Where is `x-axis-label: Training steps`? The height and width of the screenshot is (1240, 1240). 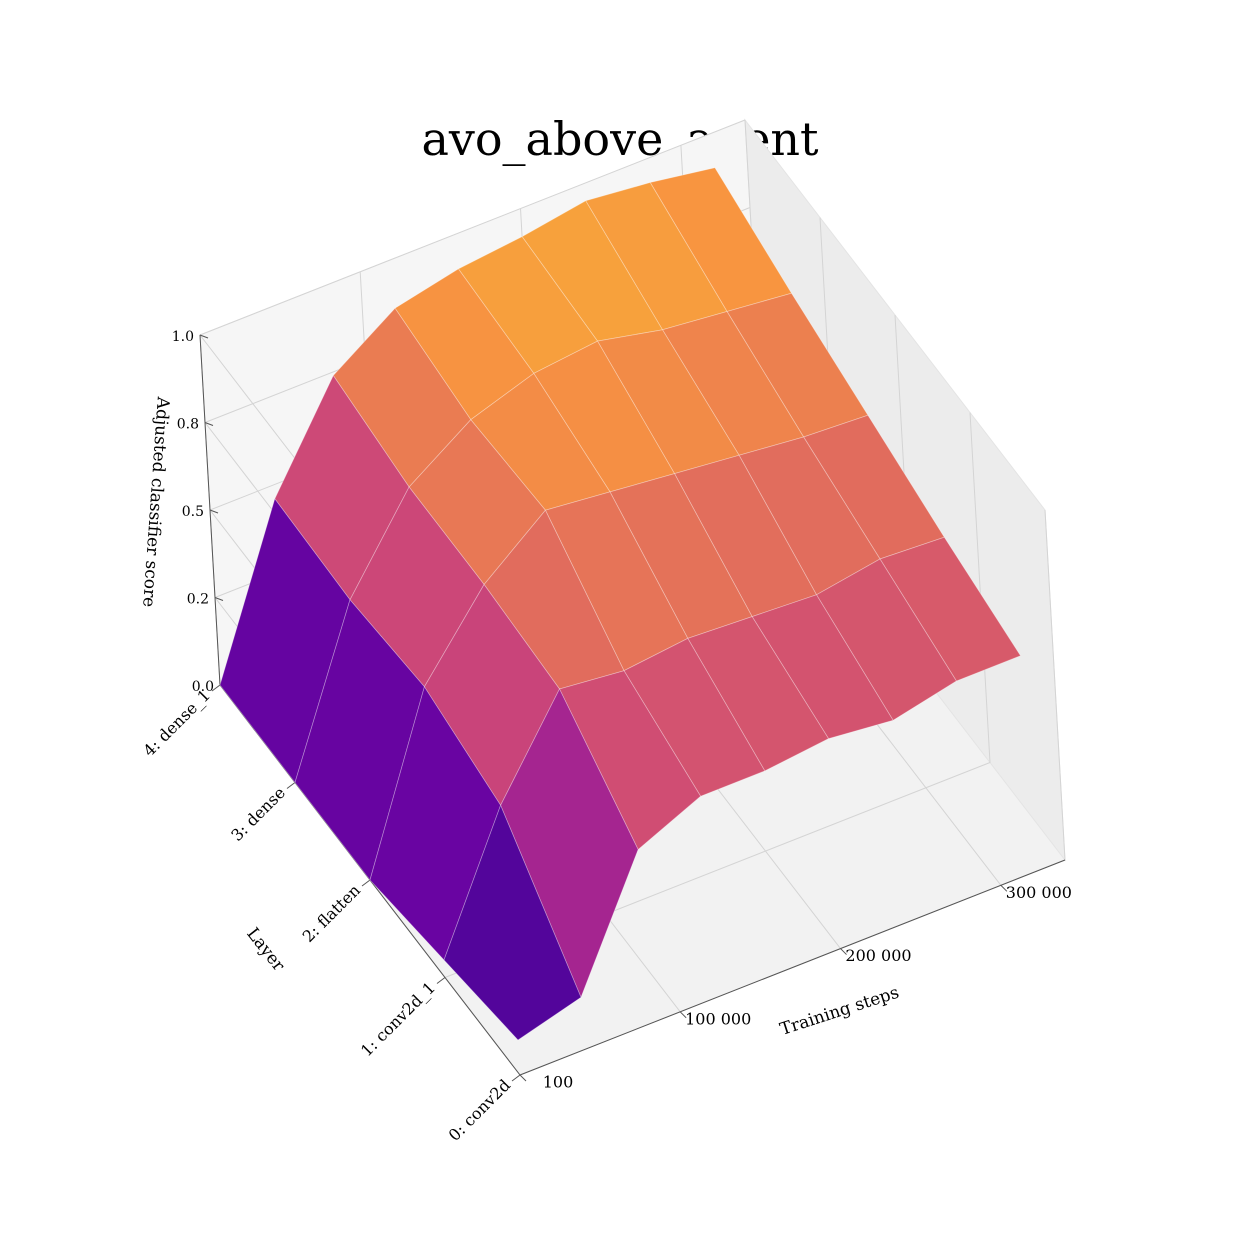 x-axis-label: Training steps is located at coordinates (840, 1011).